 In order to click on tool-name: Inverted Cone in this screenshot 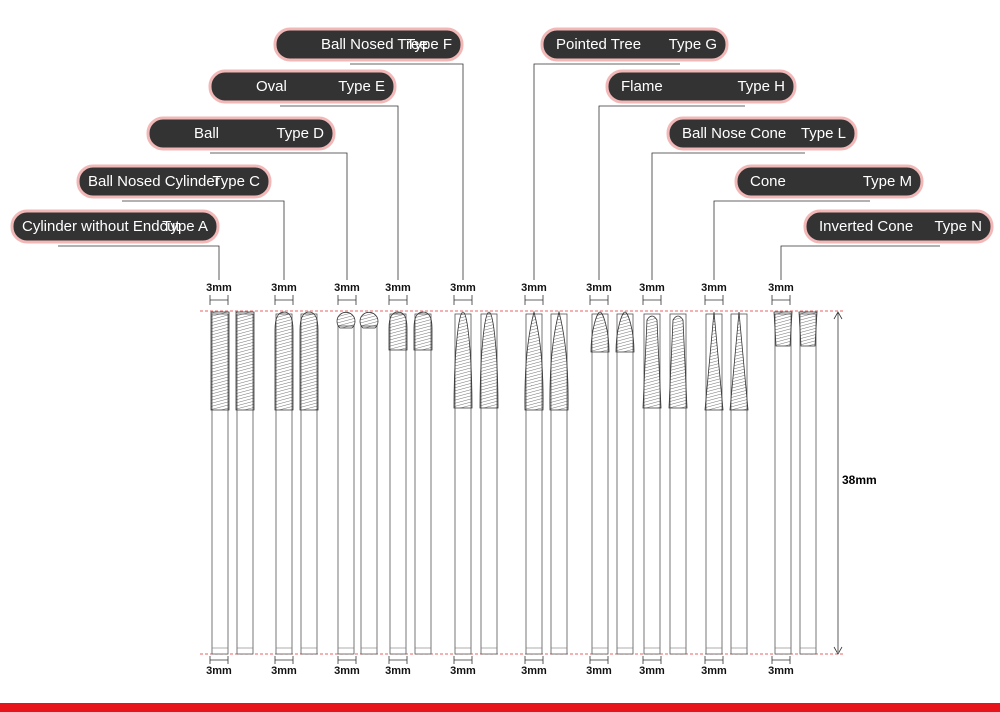, I will do `click(866, 226)`.